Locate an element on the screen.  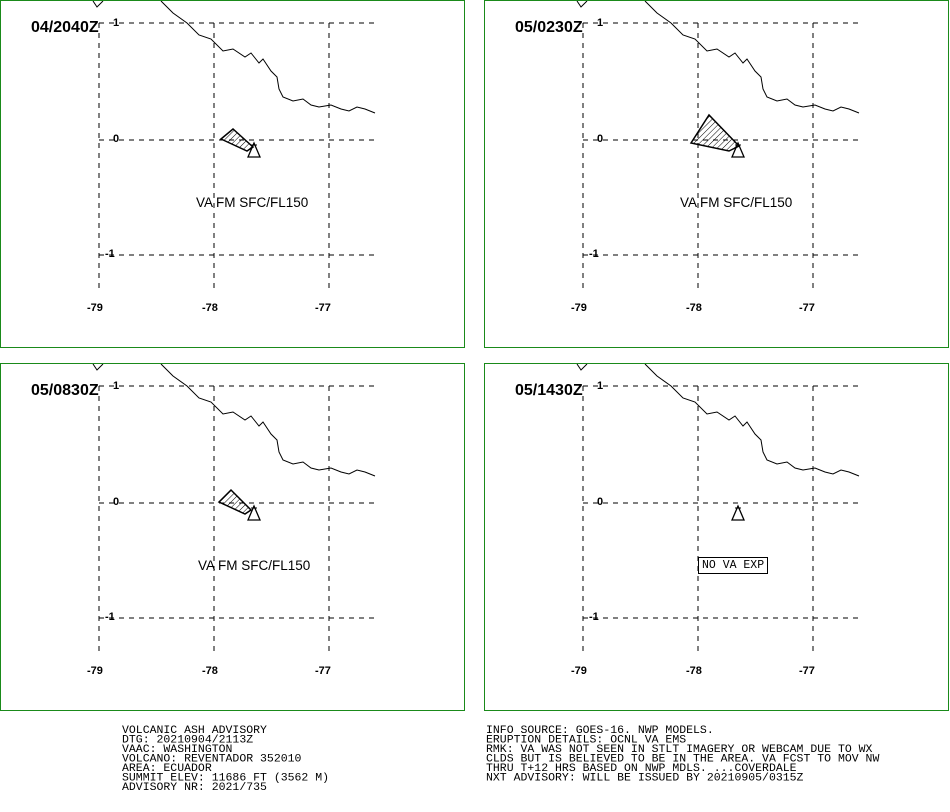
panel-time-label: 05/1430Z is located at coordinates (549, 390).